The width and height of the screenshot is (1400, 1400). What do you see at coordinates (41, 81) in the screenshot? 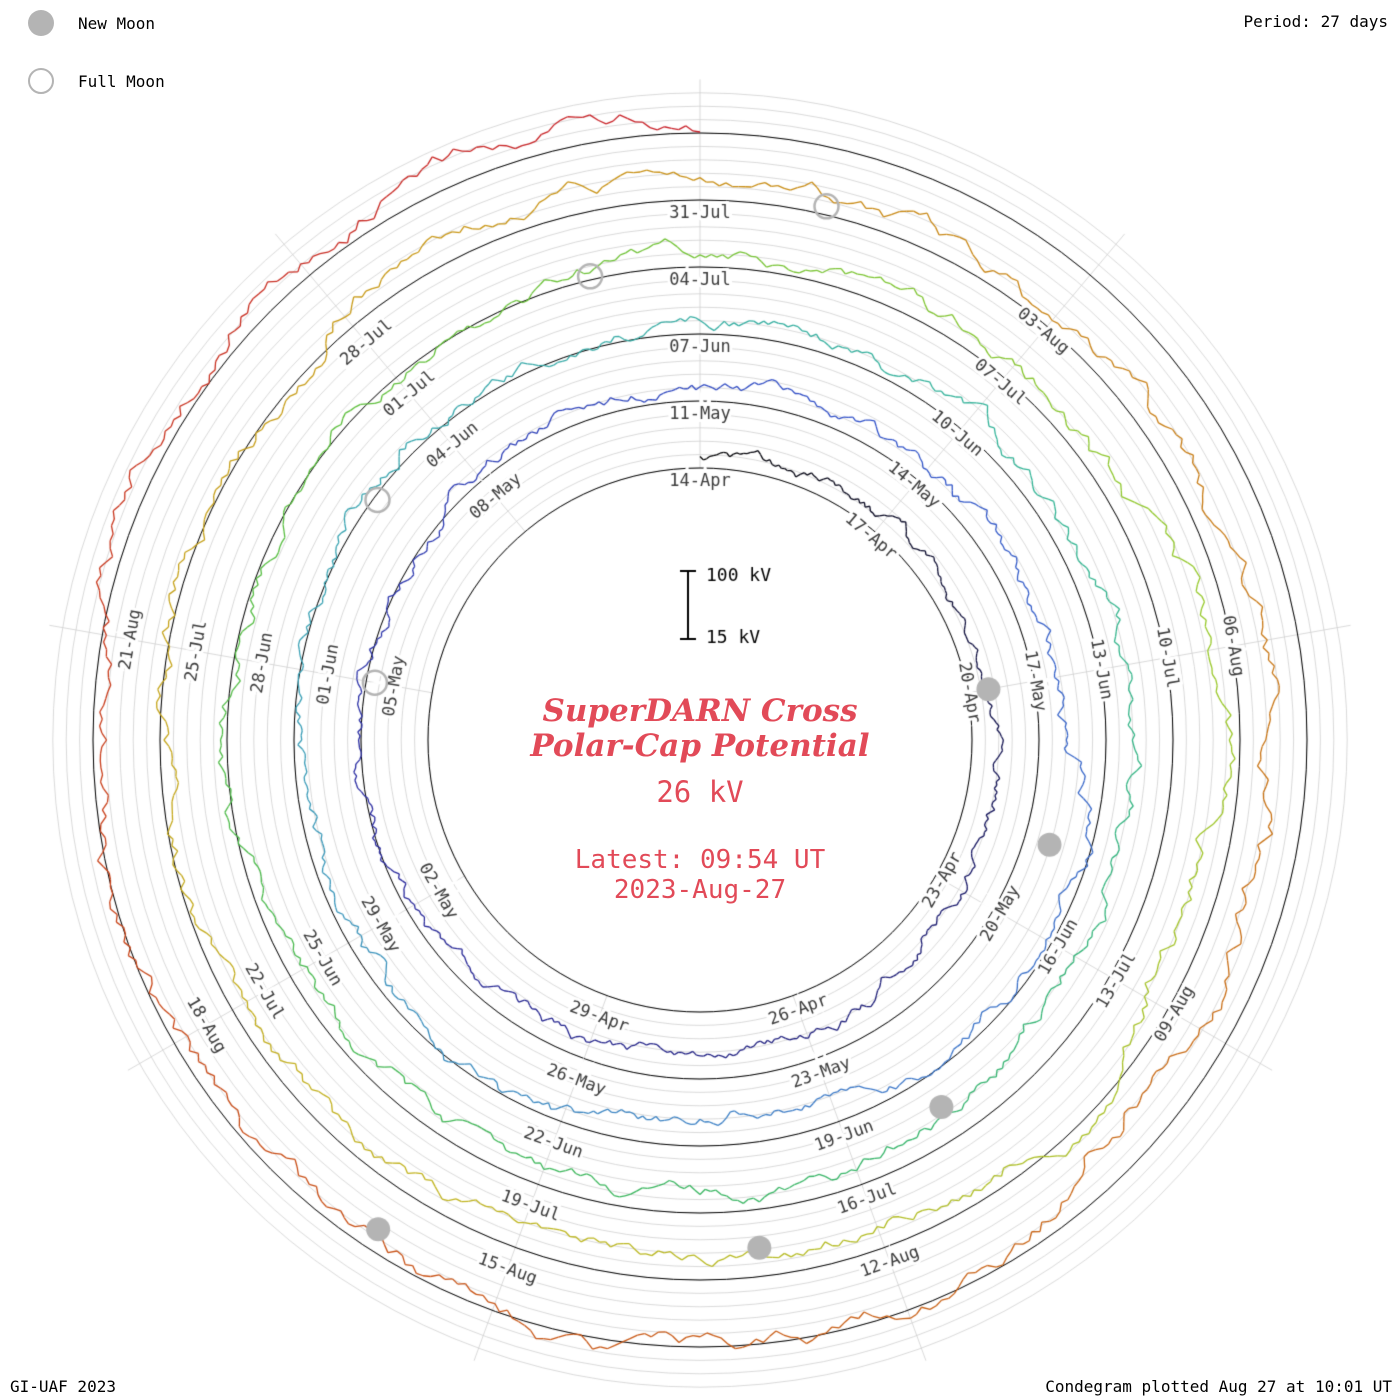
I see `full-moon-icon` at bounding box center [41, 81].